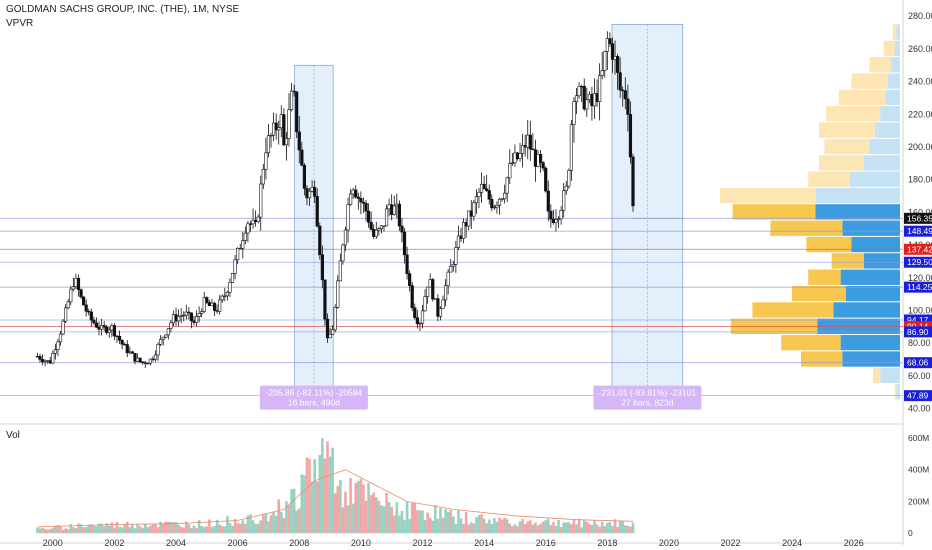 This screenshot has height=550, width=932. Describe the element at coordinates (13, 435) in the screenshot. I see `volume-pane-label: Vol` at that location.